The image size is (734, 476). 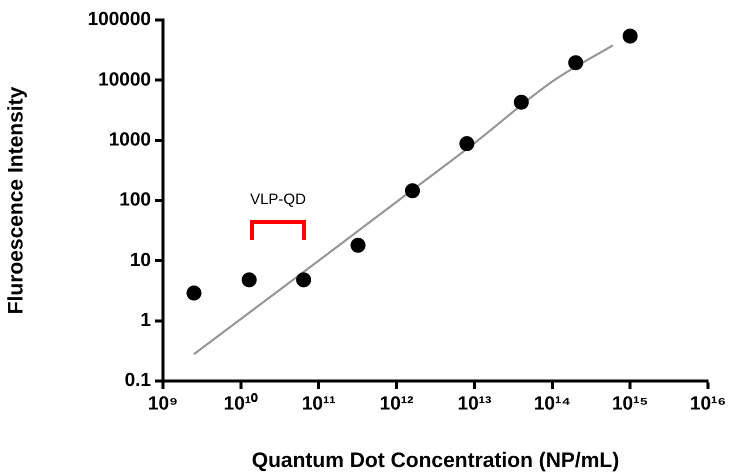 What do you see at coordinates (135, 200) in the screenshot?
I see `y-tick-label: 100` at bounding box center [135, 200].